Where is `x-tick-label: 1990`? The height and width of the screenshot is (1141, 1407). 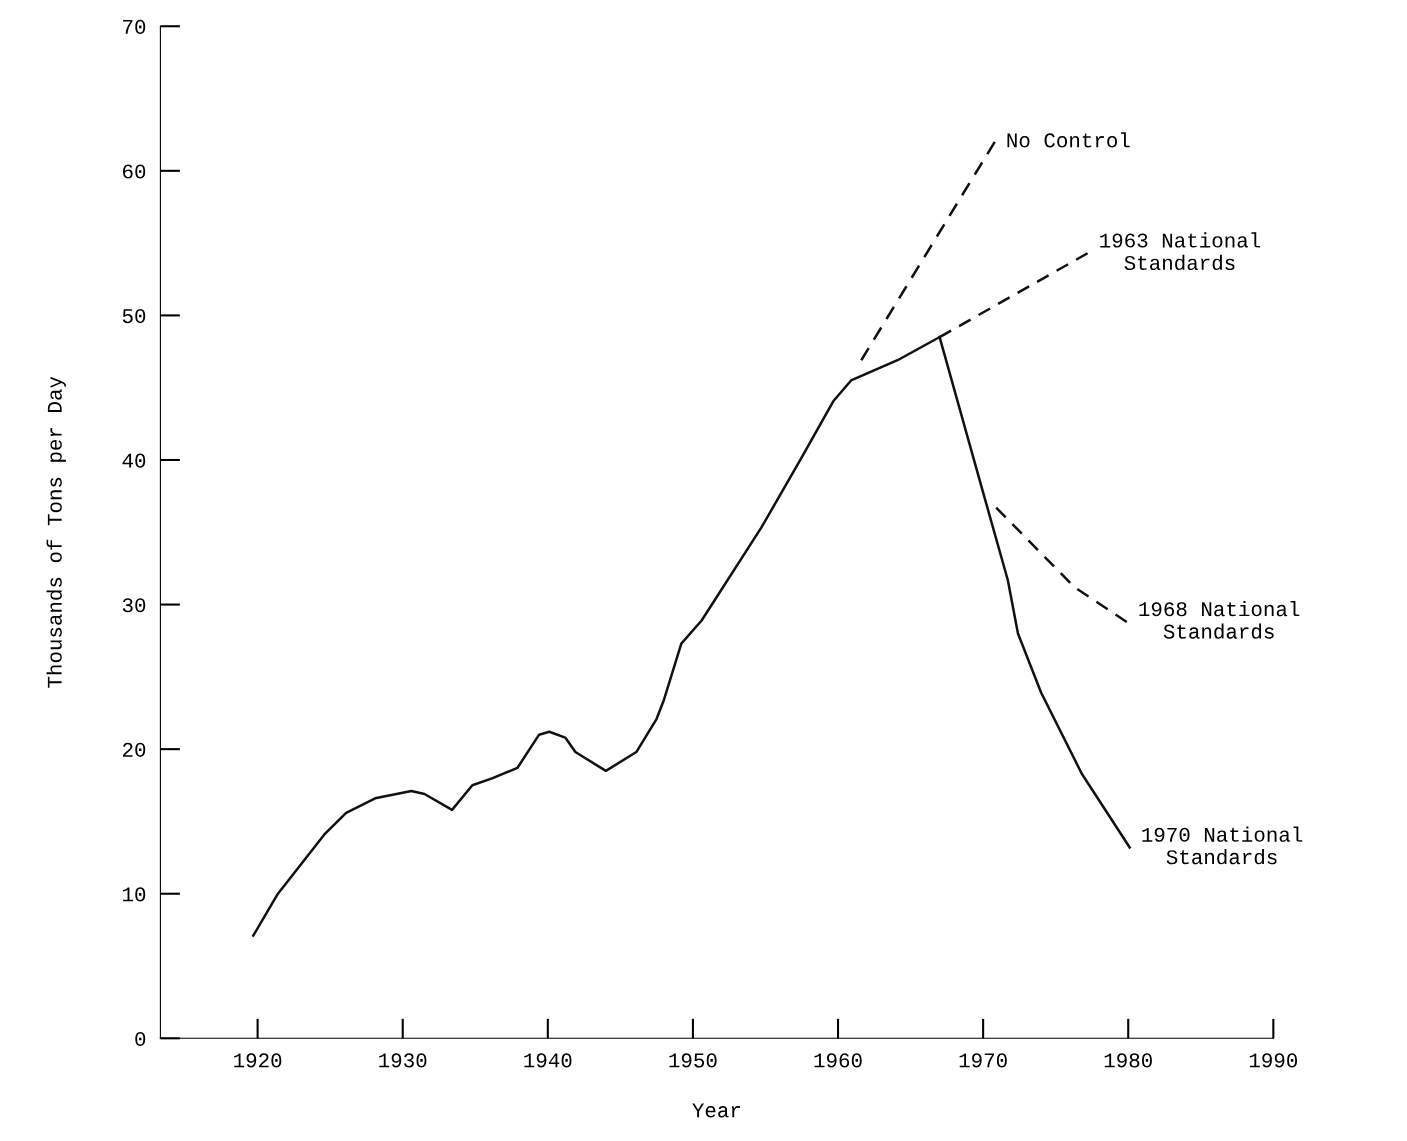
x-tick-label: 1990 is located at coordinates (1273, 1060).